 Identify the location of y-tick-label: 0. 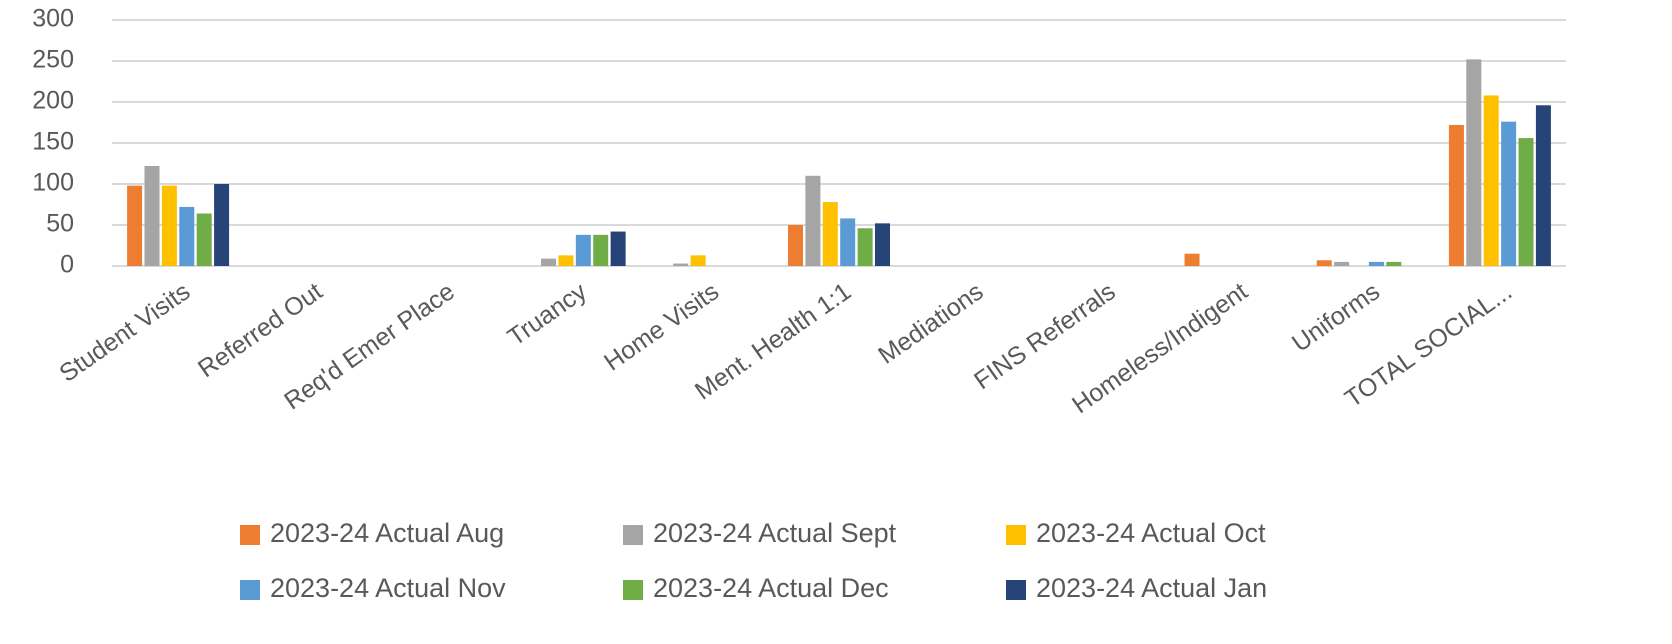
(67, 265).